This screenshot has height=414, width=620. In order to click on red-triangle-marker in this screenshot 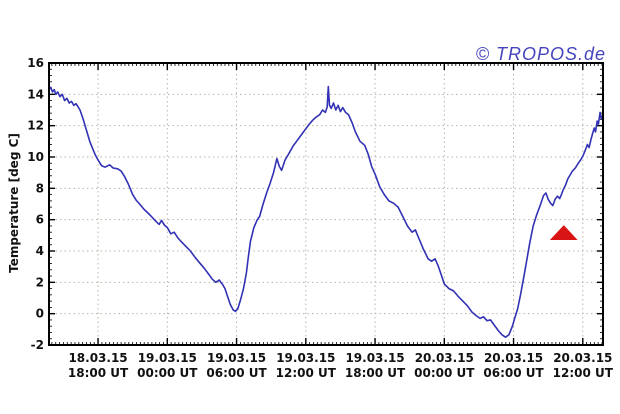, I will do `click(563, 232)`.